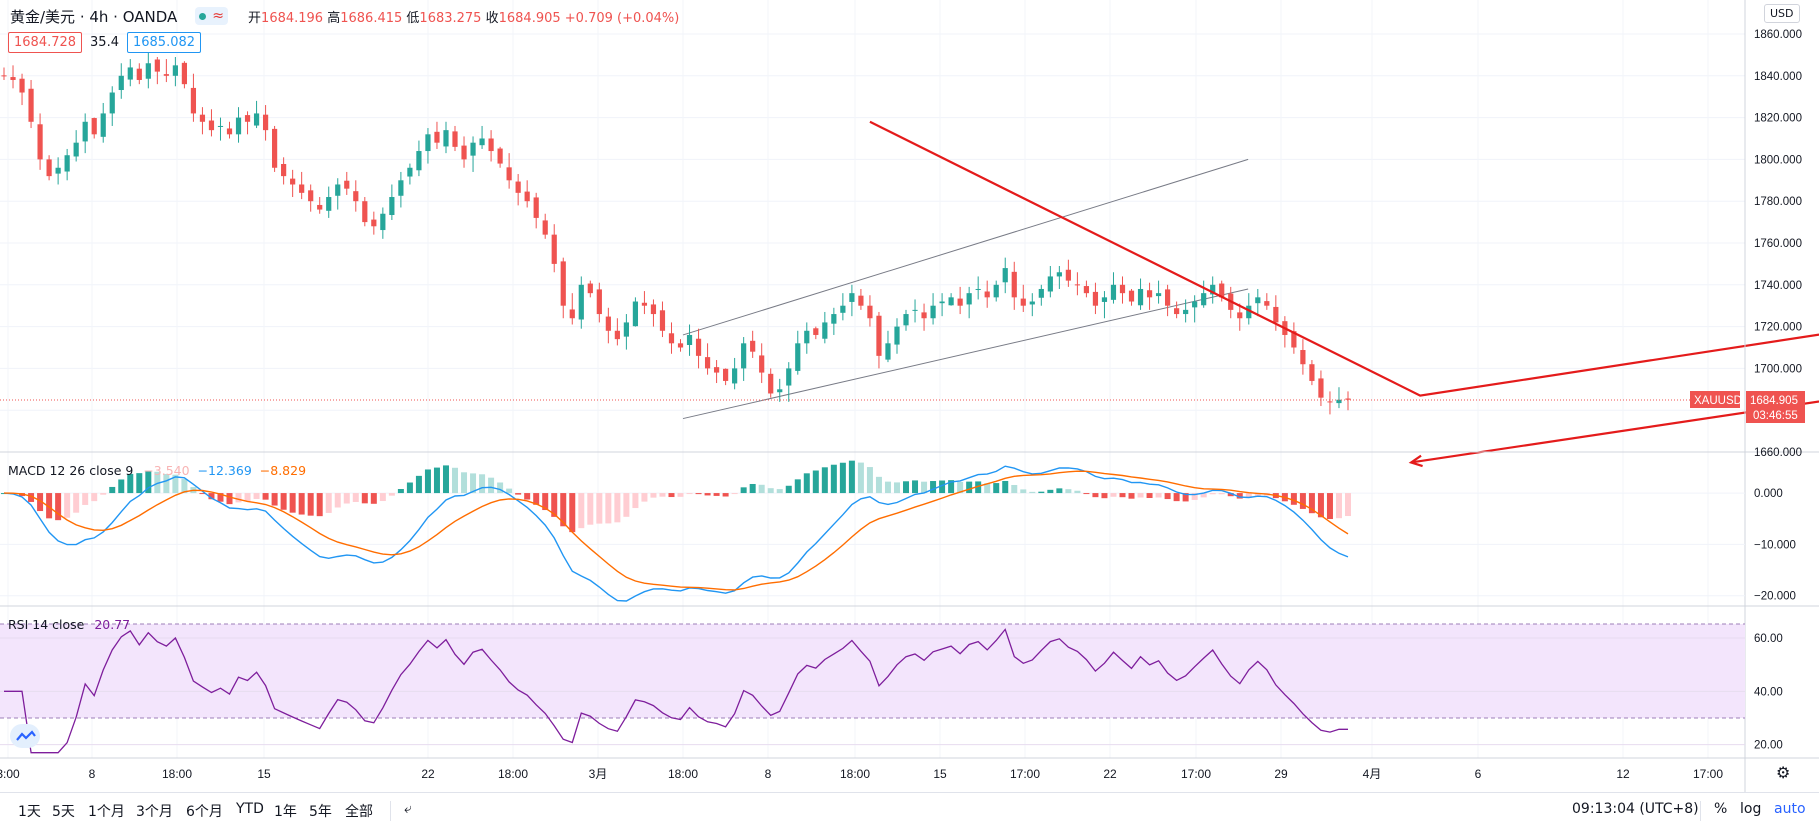 This screenshot has width=1819, height=830. I want to click on rsi-line, so click(676, 691).